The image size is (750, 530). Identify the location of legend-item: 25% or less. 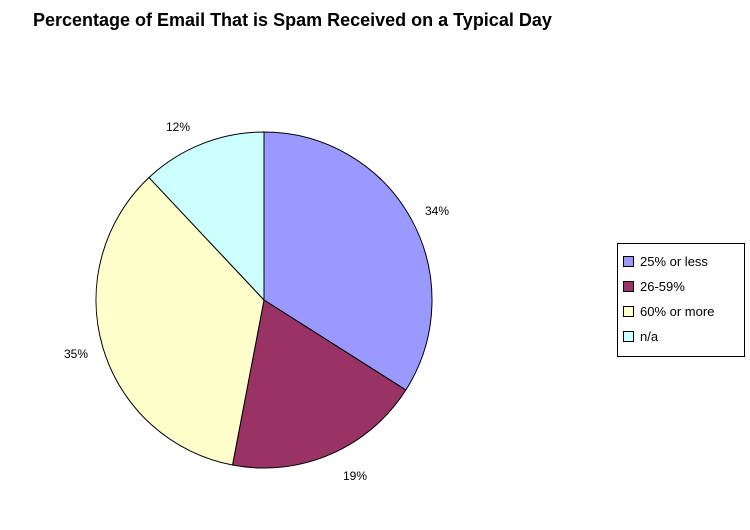
(683, 261).